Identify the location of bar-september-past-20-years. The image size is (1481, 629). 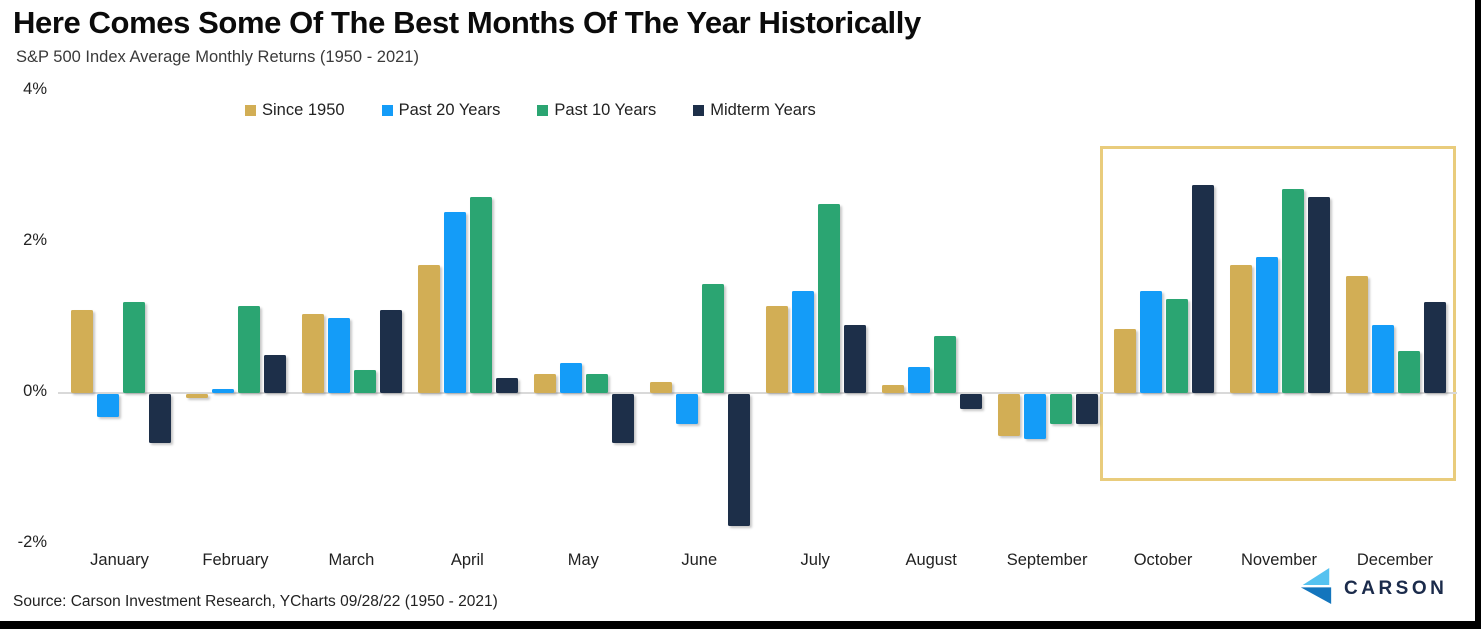
(1035, 417).